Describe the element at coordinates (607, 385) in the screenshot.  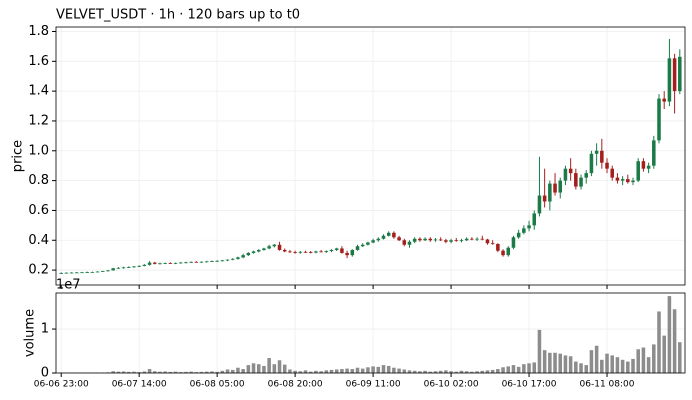
I see `x-tick-label: 06-11 08:00` at that location.